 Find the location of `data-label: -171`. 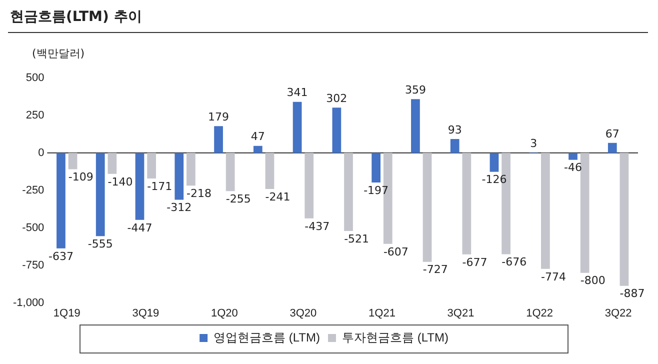

data-label: -171 is located at coordinates (159, 186).